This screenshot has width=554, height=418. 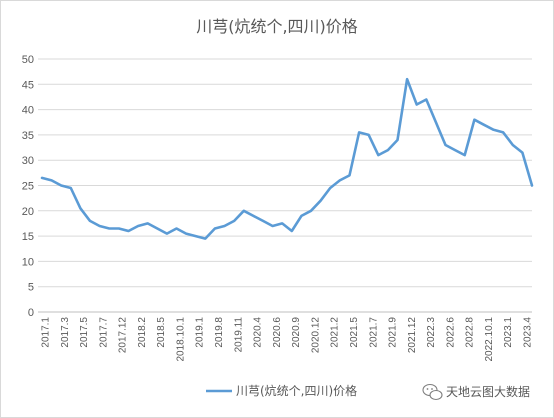 I want to click on x-tick-label: 2017.1, so click(x=46, y=332).